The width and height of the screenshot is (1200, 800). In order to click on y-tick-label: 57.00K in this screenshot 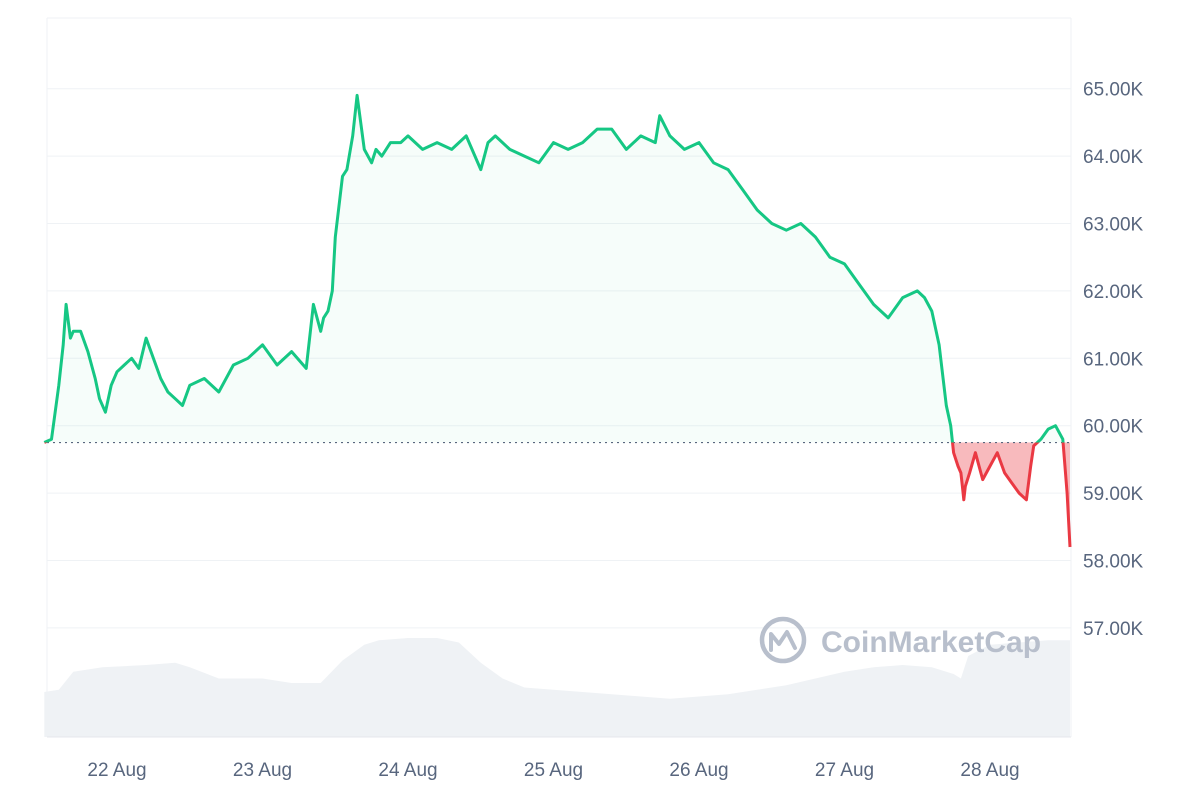, I will do `click(1113, 629)`.